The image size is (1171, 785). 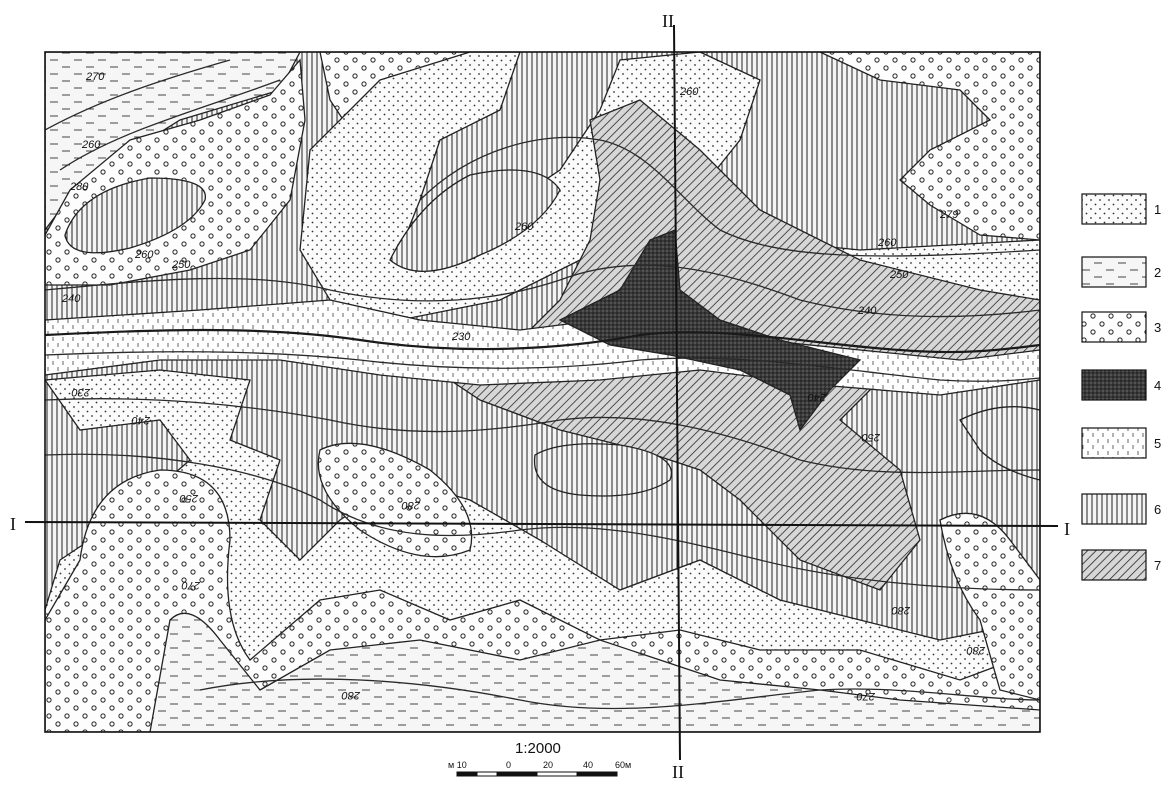 What do you see at coordinates (1157, 509) in the screenshot?
I see `legend-label: 6` at bounding box center [1157, 509].